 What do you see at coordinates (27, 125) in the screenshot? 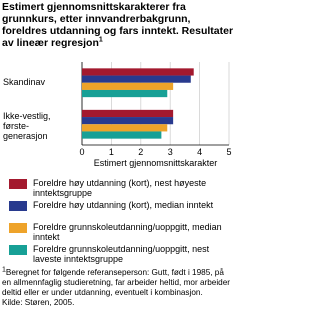
I see `category-label: Ikke-vestlig, første-generasjon` at bounding box center [27, 125].